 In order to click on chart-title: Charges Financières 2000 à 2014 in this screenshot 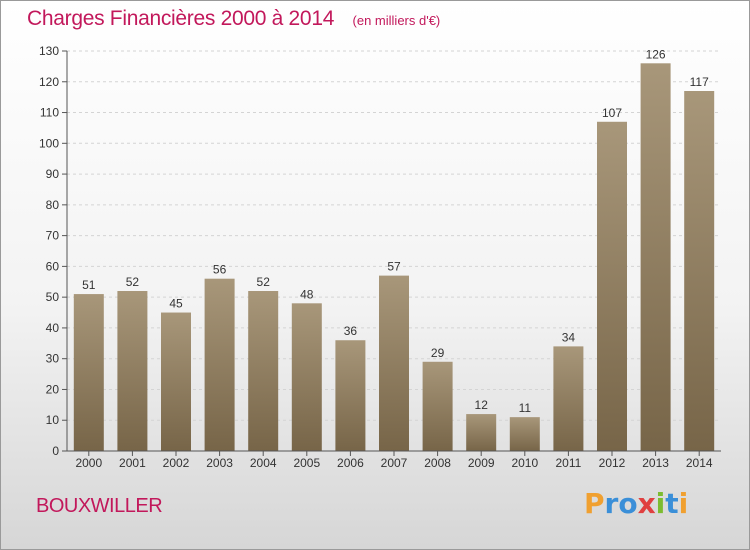, I will do `click(181, 18)`.